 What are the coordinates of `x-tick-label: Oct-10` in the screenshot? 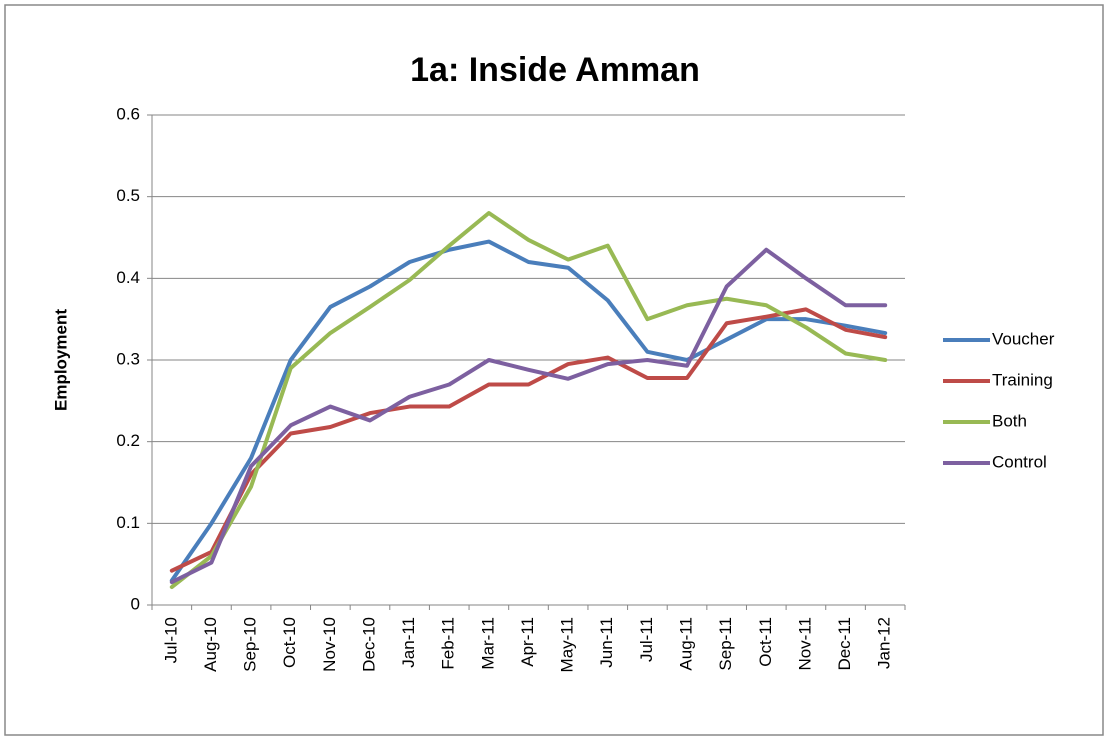 It's located at (289, 642).